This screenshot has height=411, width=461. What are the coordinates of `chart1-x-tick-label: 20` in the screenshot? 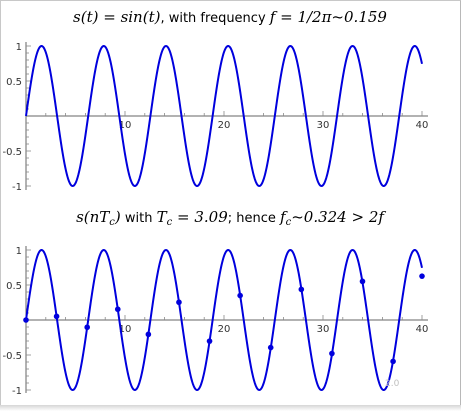 It's located at (224, 125).